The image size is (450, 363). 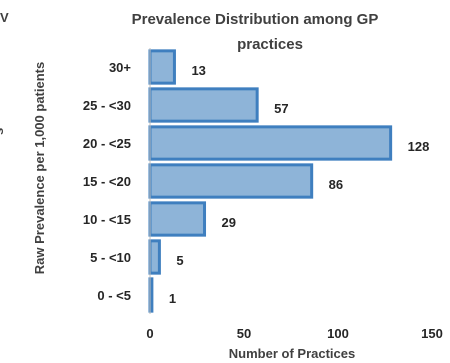 I want to click on data-label: 86, so click(x=336, y=184).